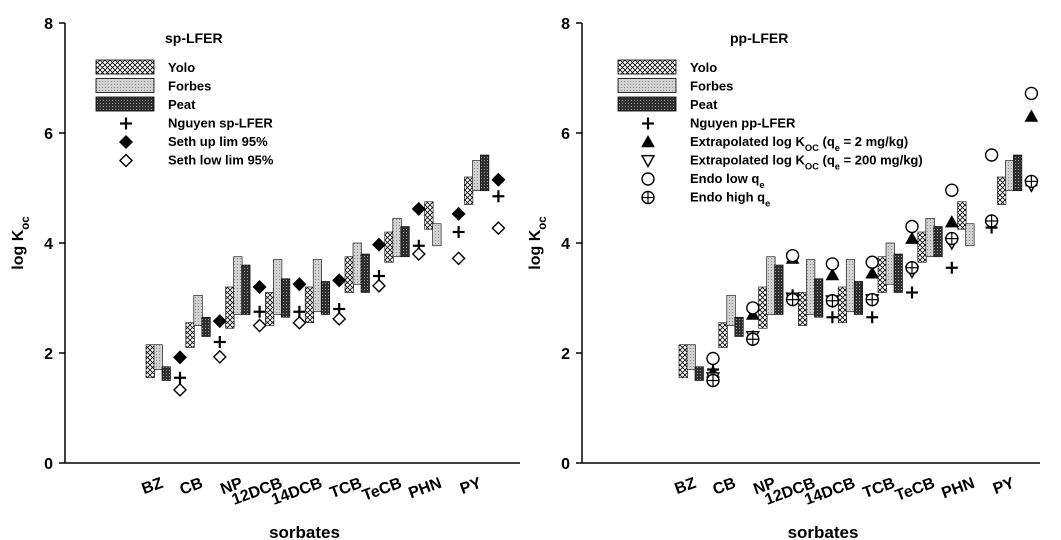 This screenshot has height=540, width=1061. Describe the element at coordinates (389, 247) in the screenshot. I see `bar-yolo-tecb` at that location.